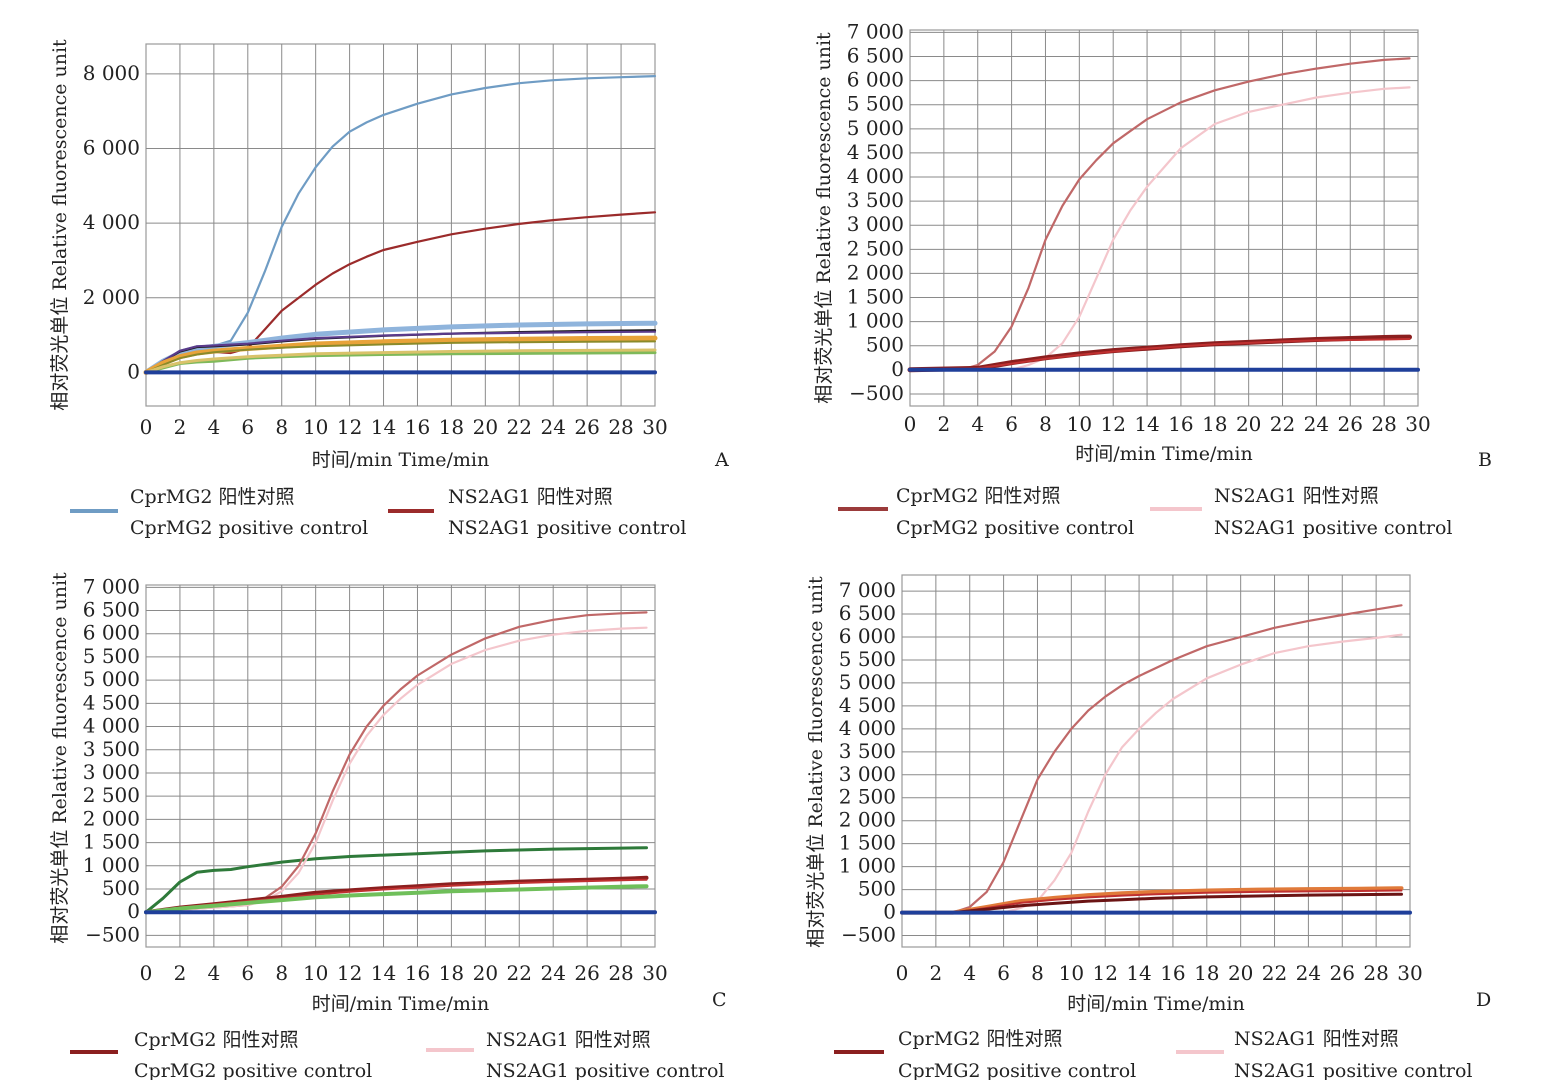 This screenshot has width=1543, height=1080. What do you see at coordinates (1079, 424) in the screenshot?
I see `x-tick-label: 10` at bounding box center [1079, 424].